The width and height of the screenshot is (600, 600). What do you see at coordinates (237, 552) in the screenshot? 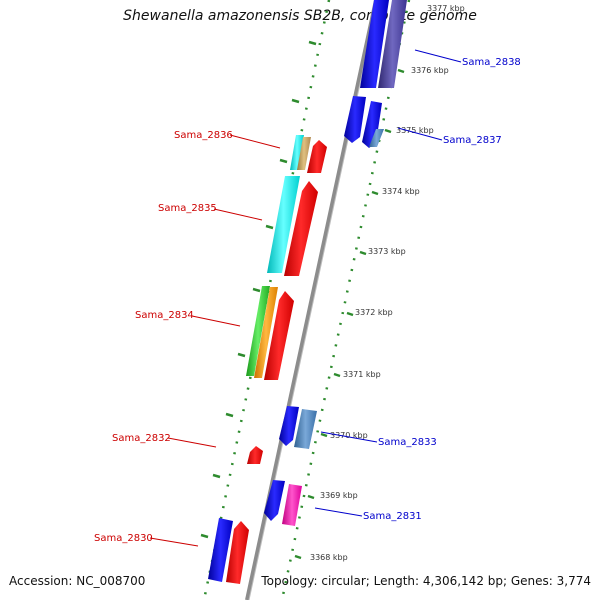
I see `gene-sama-2830-red` at bounding box center [237, 552].